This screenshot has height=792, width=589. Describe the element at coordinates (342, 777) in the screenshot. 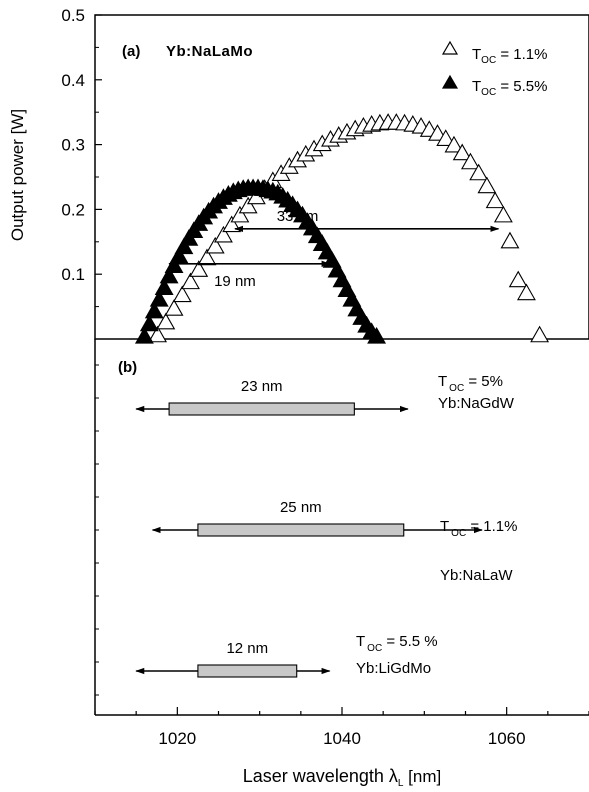

I see `x-axis-title: Laser wavelength λL [nm]` at that location.